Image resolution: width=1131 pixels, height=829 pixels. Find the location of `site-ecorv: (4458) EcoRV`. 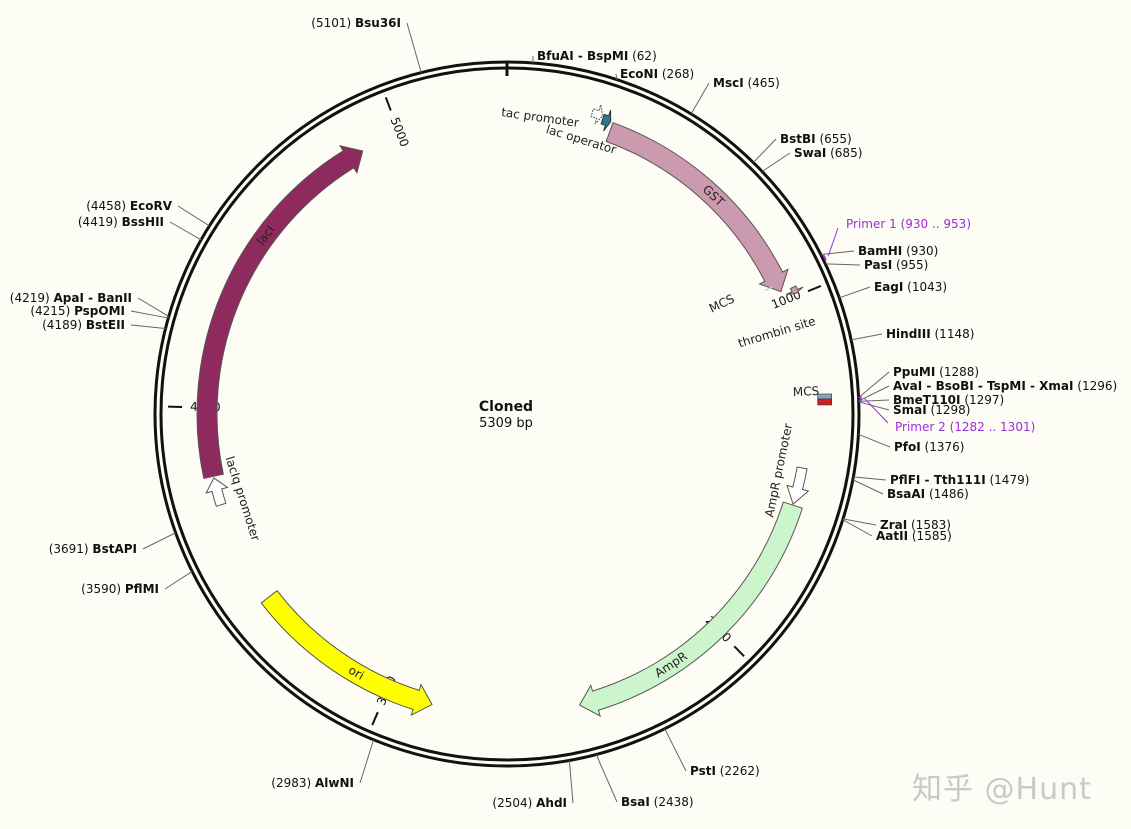

site-ecorv: (4458) EcoRV is located at coordinates (148, 213).